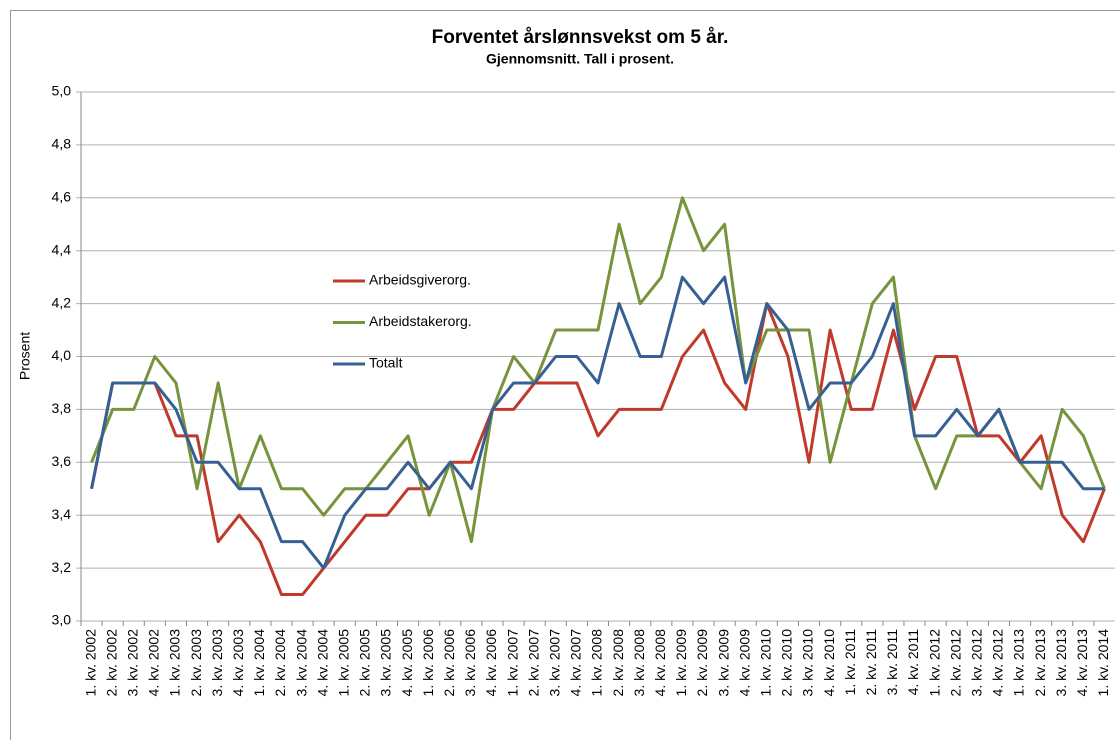  I want to click on y-axis-label: Prosent, so click(25, 356).